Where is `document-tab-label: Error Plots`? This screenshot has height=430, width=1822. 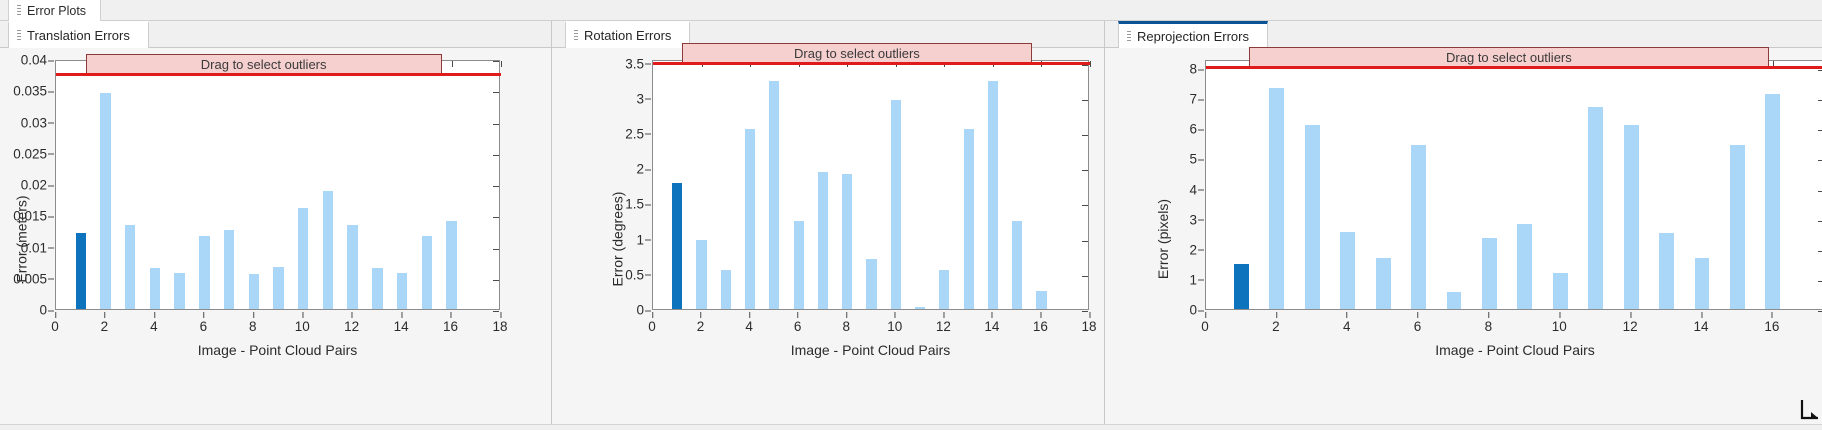
document-tab-label: Error Plots is located at coordinates (57, 10).